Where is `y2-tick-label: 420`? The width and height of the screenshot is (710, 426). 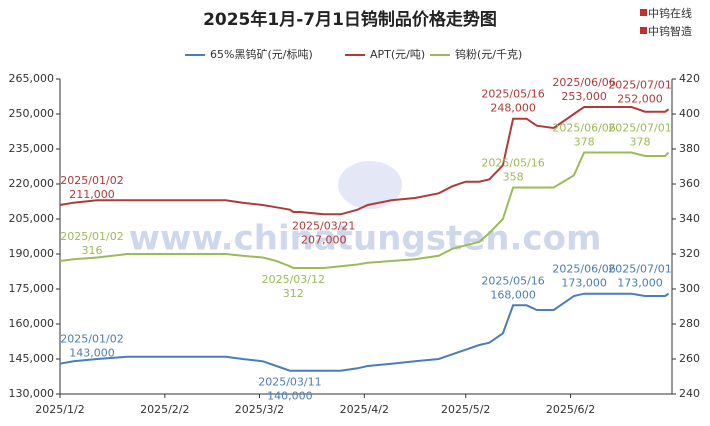 y2-tick-label: 420 is located at coordinates (689, 78).